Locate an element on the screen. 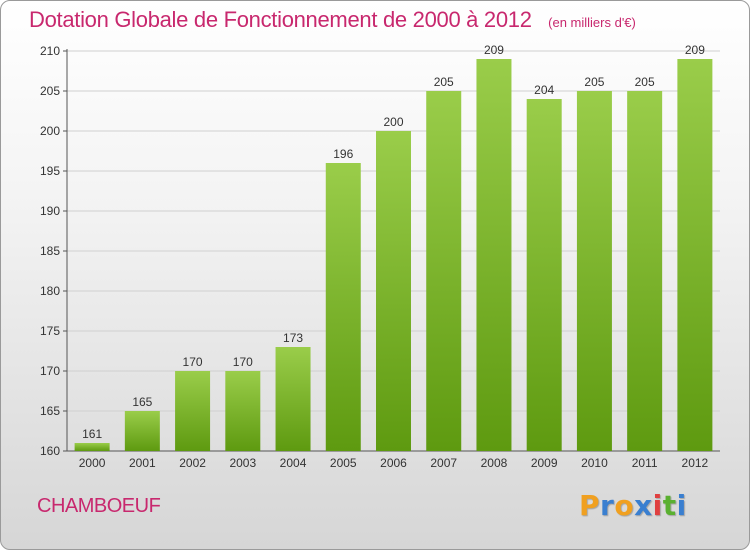 The image size is (750, 550). bar-2004 is located at coordinates (293, 399).